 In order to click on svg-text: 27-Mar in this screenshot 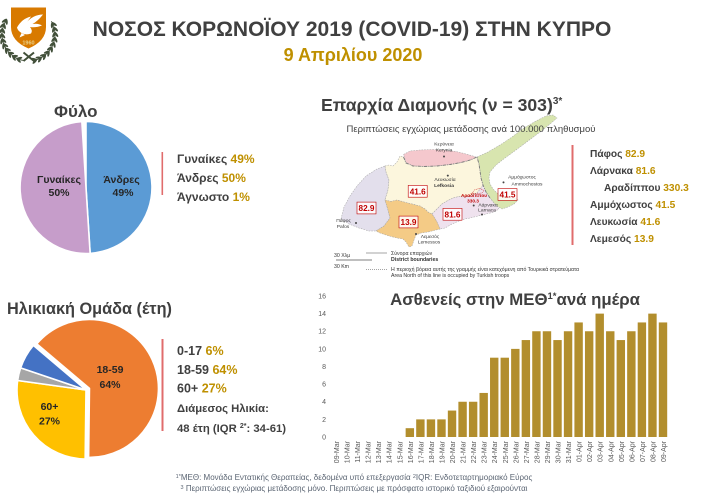, I will do `click(527, 451)`.